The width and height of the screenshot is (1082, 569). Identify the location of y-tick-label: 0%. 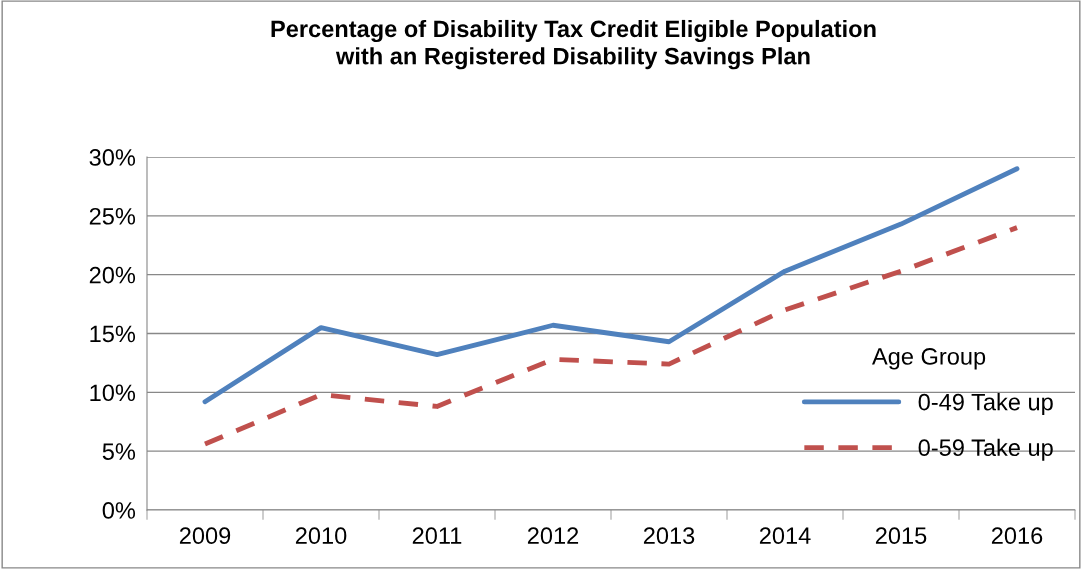
(119, 510).